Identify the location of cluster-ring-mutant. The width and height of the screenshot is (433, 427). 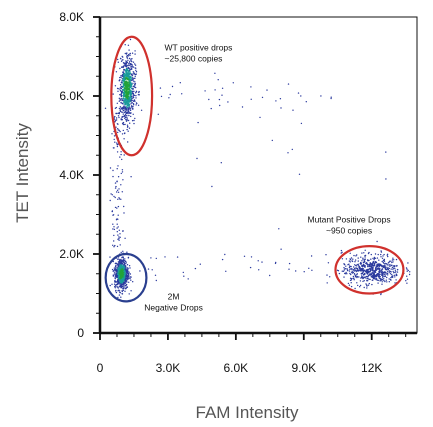
(369, 269).